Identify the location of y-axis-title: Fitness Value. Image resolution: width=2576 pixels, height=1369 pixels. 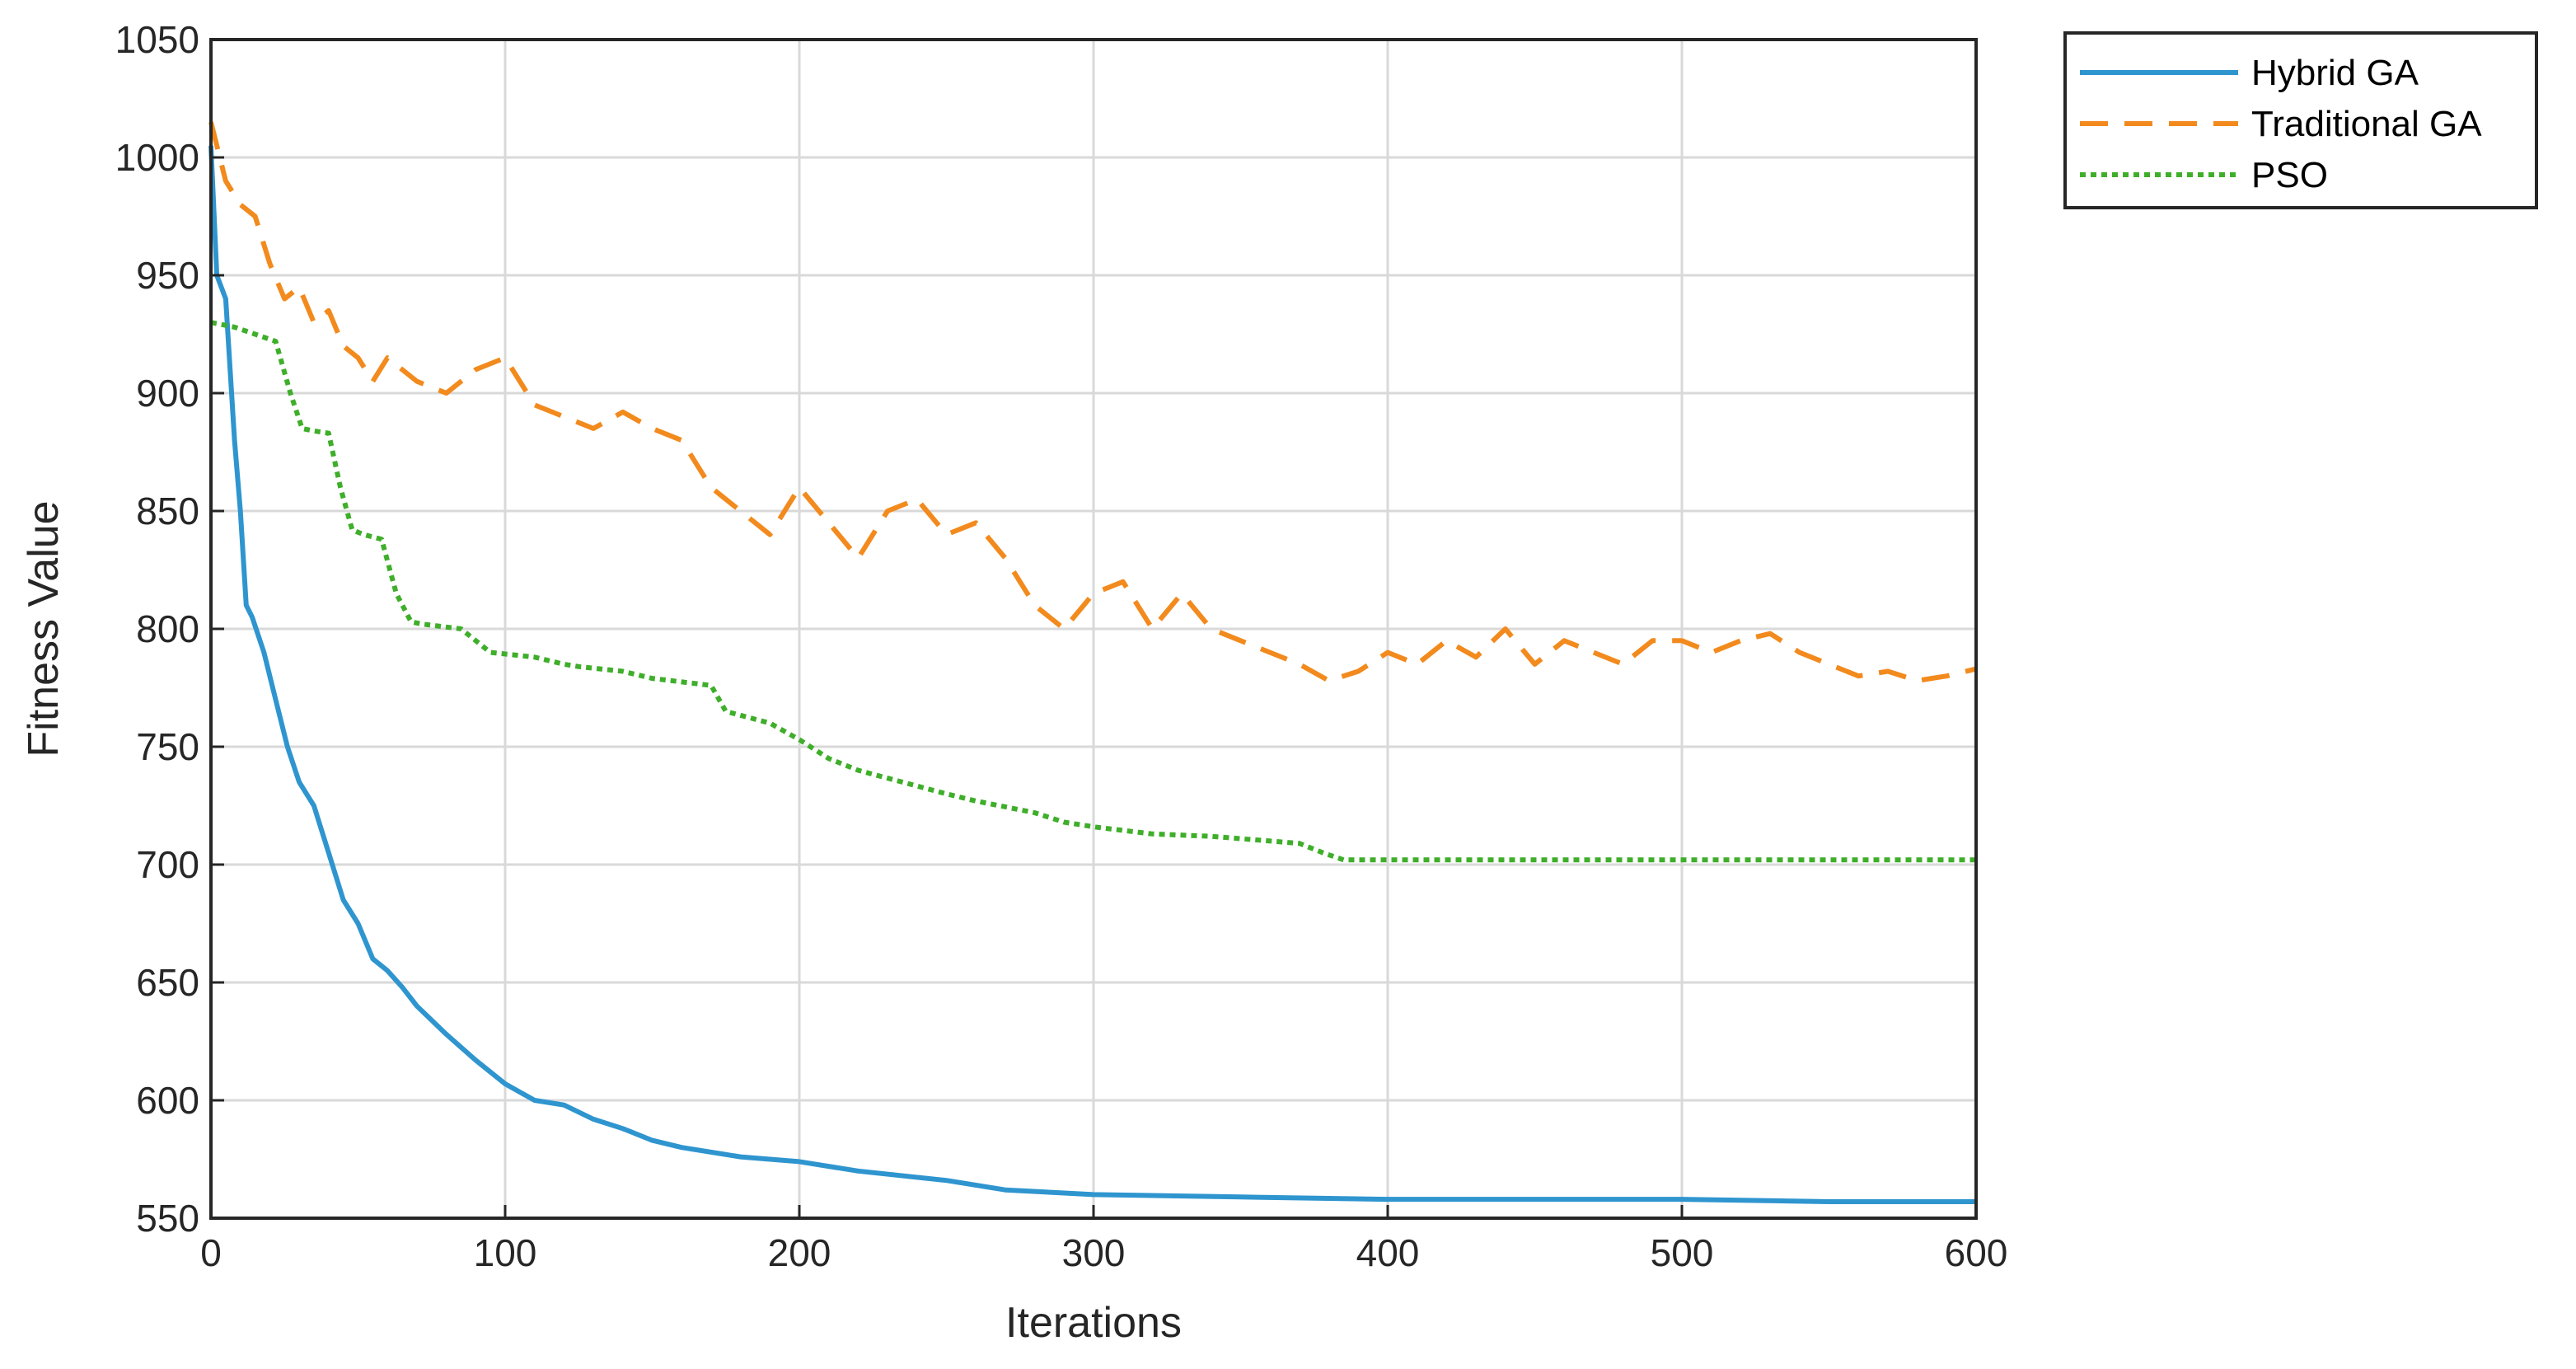
(44, 628).